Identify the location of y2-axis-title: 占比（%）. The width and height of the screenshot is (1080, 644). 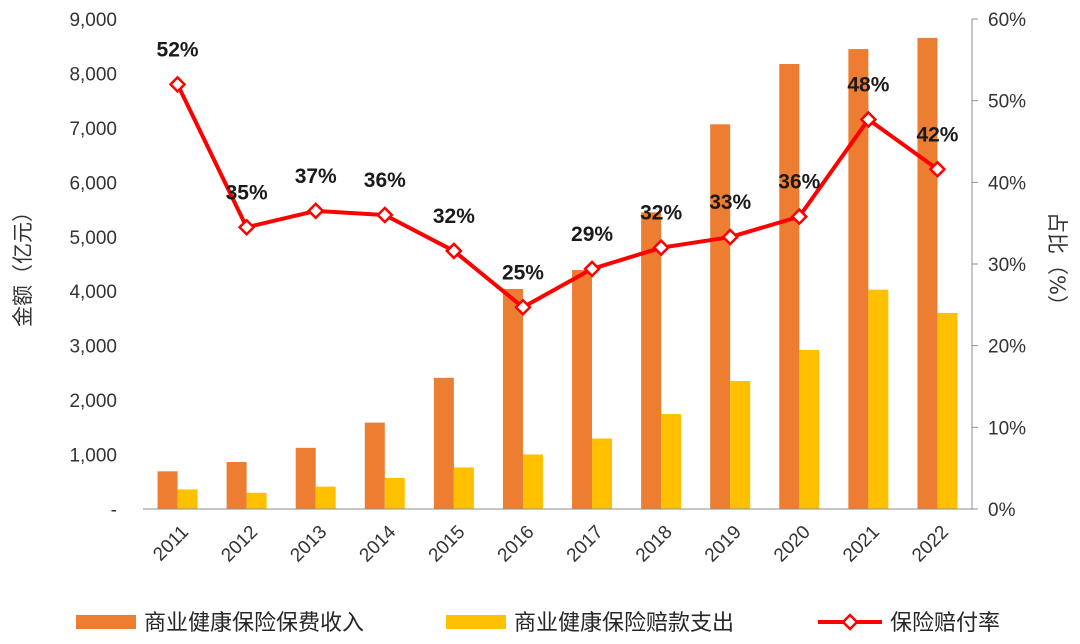
(1057, 264).